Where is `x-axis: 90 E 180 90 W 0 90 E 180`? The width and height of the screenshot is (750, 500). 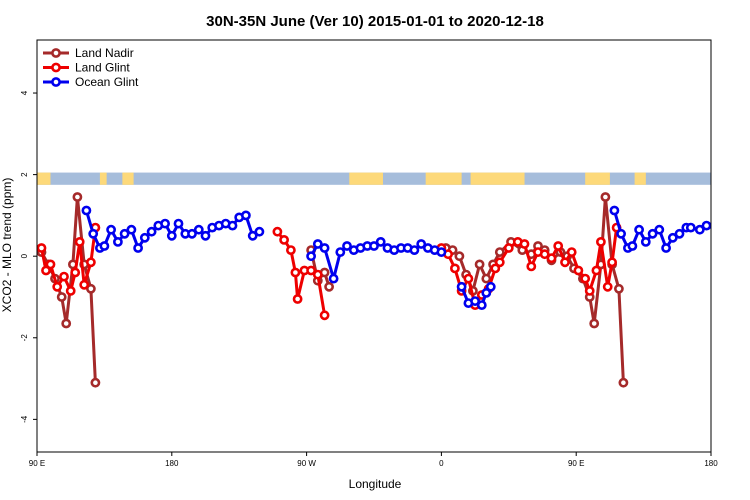 x-axis: 90 E 180 90 W 0 90 E 180 is located at coordinates (373, 460).